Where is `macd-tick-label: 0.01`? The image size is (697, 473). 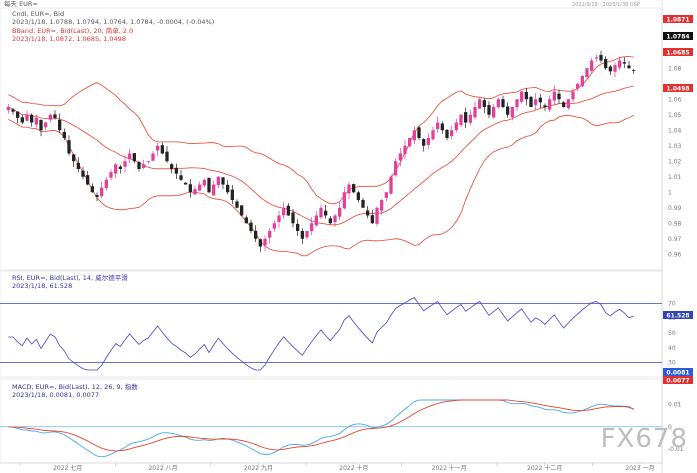 macd-tick-label: 0.01 is located at coordinates (675, 404).